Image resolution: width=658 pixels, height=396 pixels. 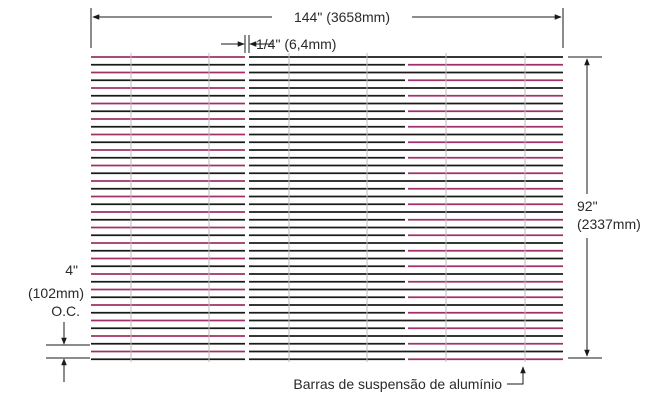 I want to click on support-bar-label: Barras de suspensão de alumínio, so click(x=397, y=384).